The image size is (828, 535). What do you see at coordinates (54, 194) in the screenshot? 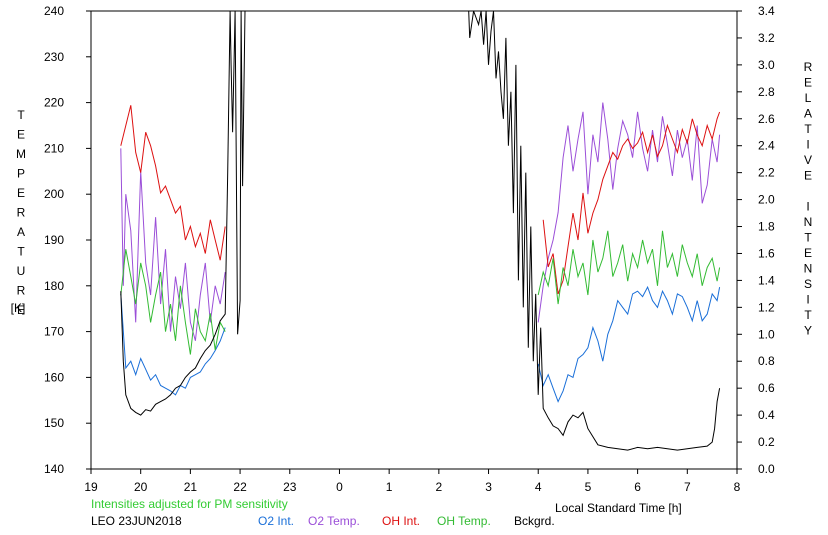
I see `left-tick-label: 200` at bounding box center [54, 194].